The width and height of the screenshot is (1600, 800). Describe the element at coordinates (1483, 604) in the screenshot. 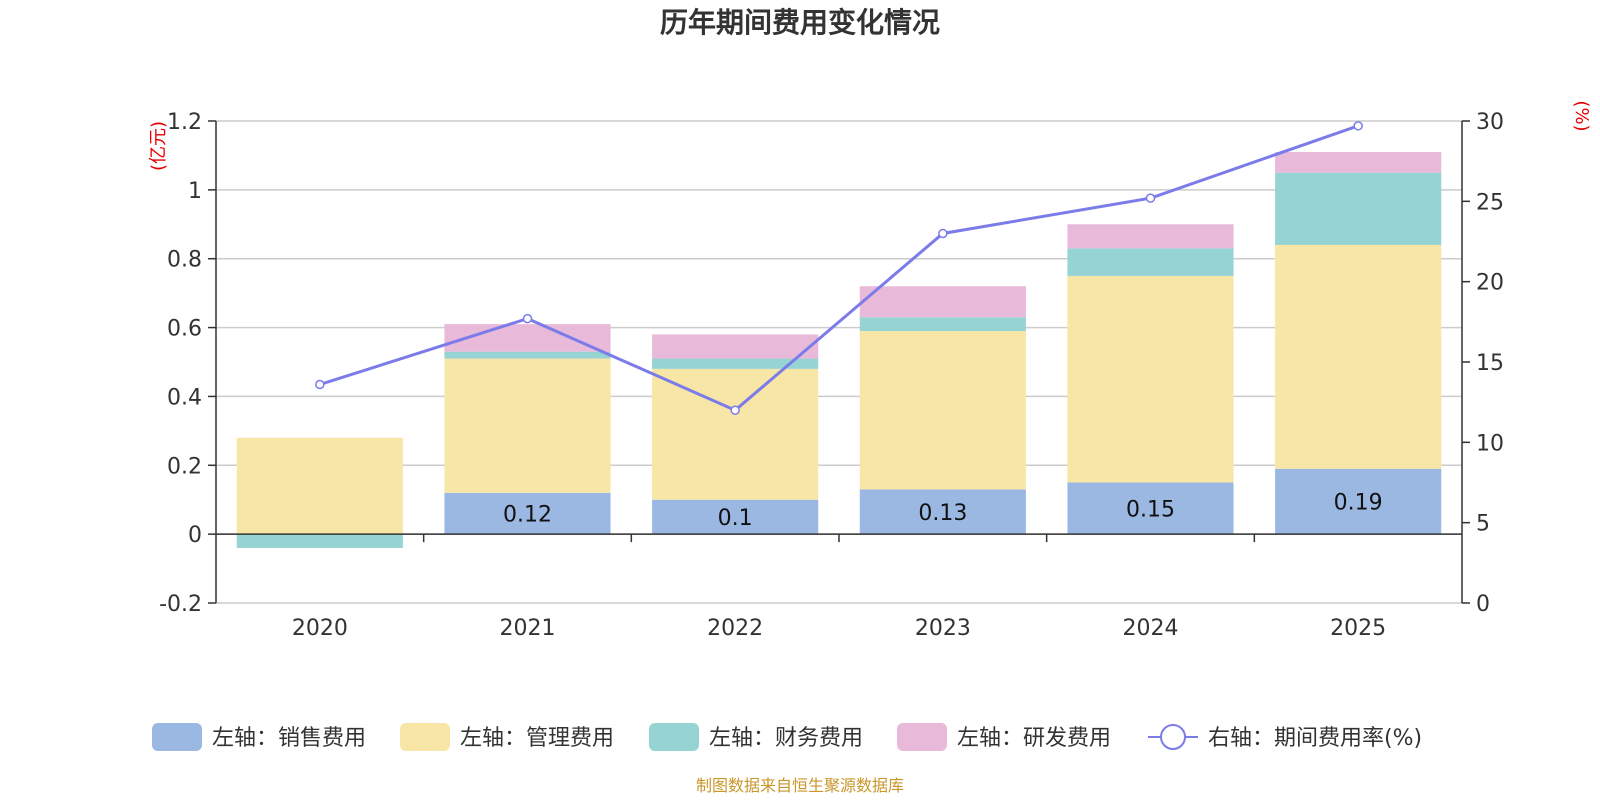

I see `right-tick-label: 0` at that location.